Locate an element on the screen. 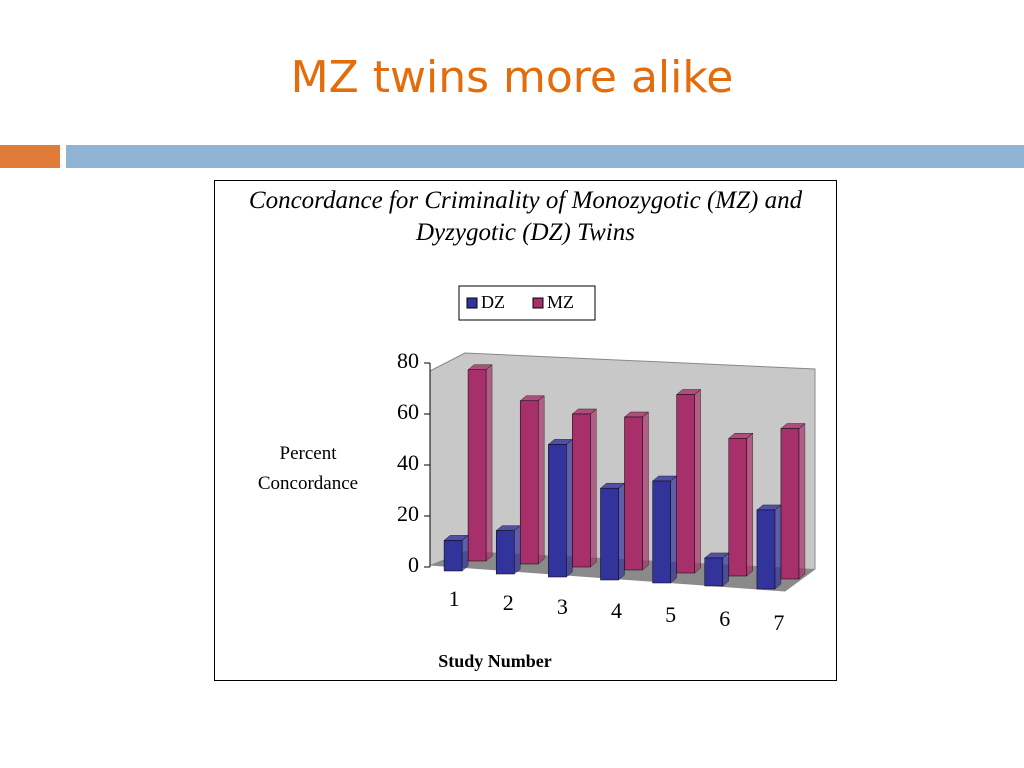 This screenshot has width=1024, height=768. y-tick-label: 0 is located at coordinates (413, 564).